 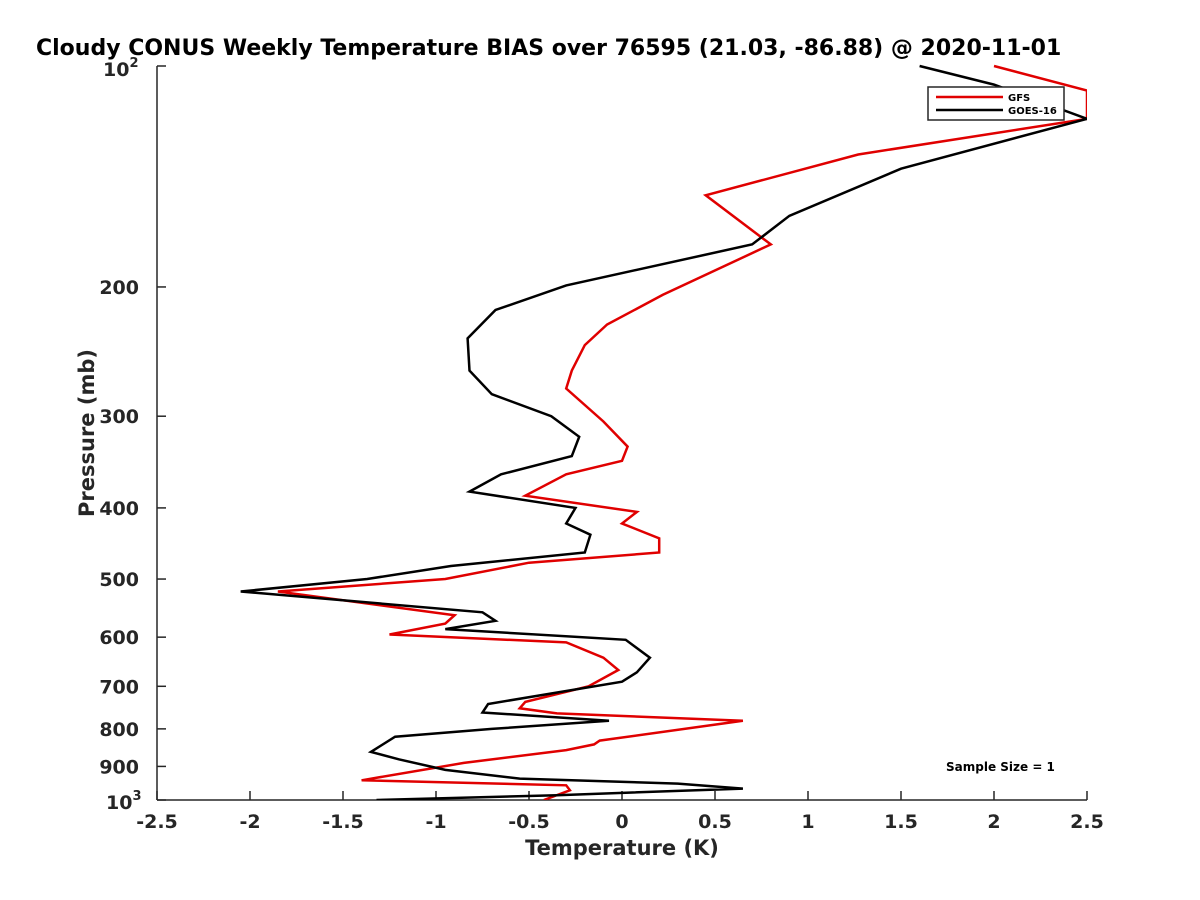 I want to click on y-tick-label-top: 102, so click(x=121, y=68).